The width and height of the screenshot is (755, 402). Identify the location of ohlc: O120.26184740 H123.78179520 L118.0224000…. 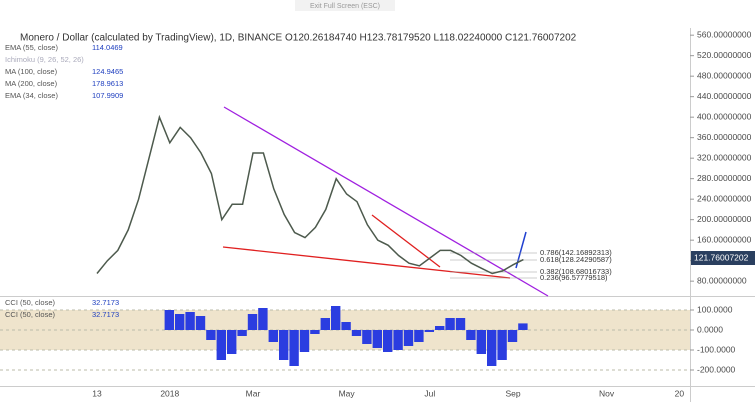
(431, 38).